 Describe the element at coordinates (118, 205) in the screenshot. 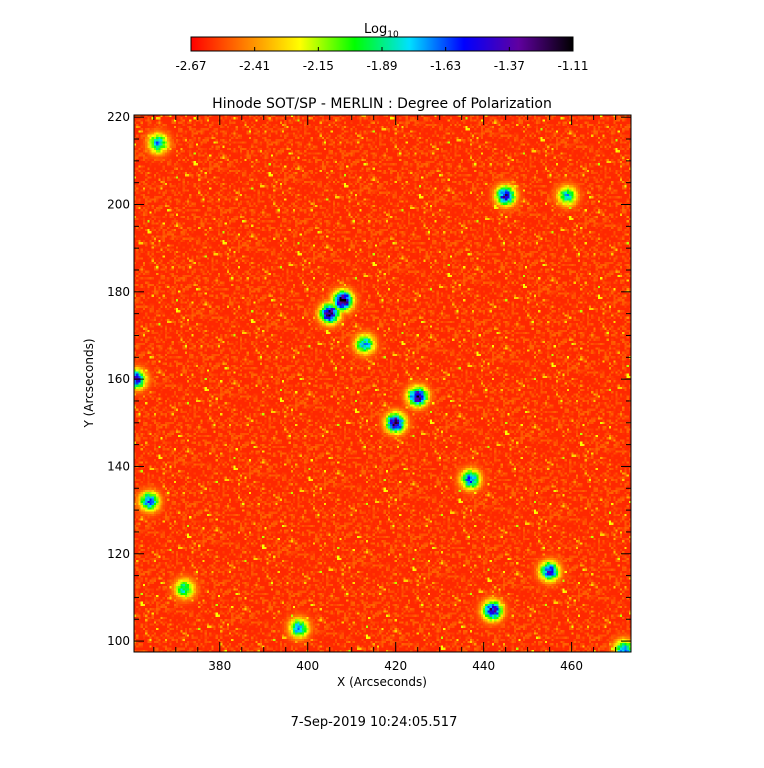

I see `y-tick-label: 200` at that location.